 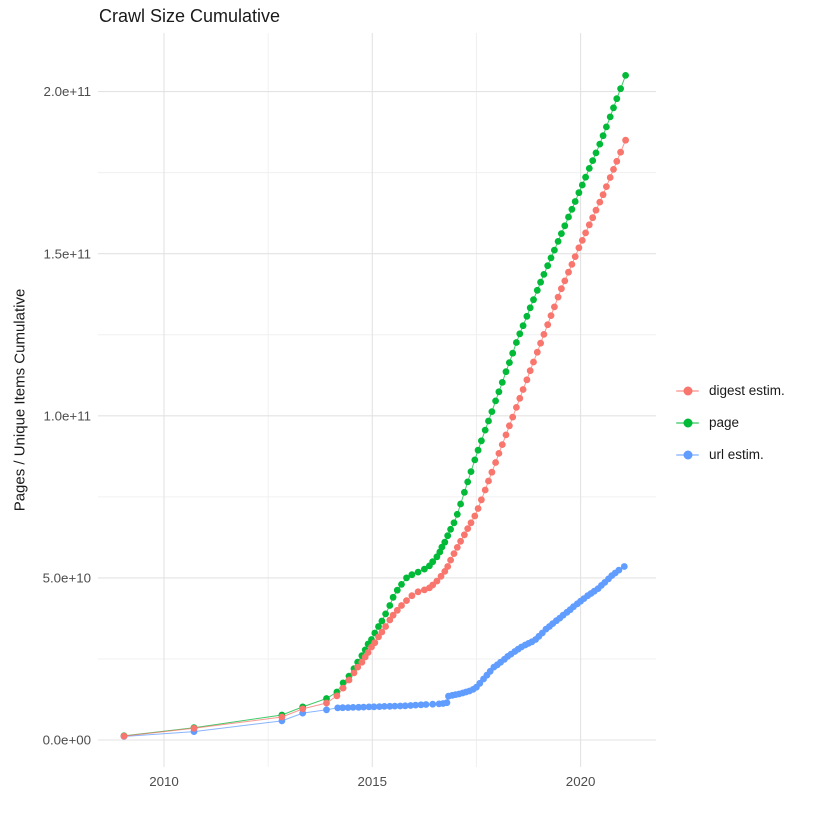 What do you see at coordinates (724, 422) in the screenshot?
I see `legend-label: page` at bounding box center [724, 422].